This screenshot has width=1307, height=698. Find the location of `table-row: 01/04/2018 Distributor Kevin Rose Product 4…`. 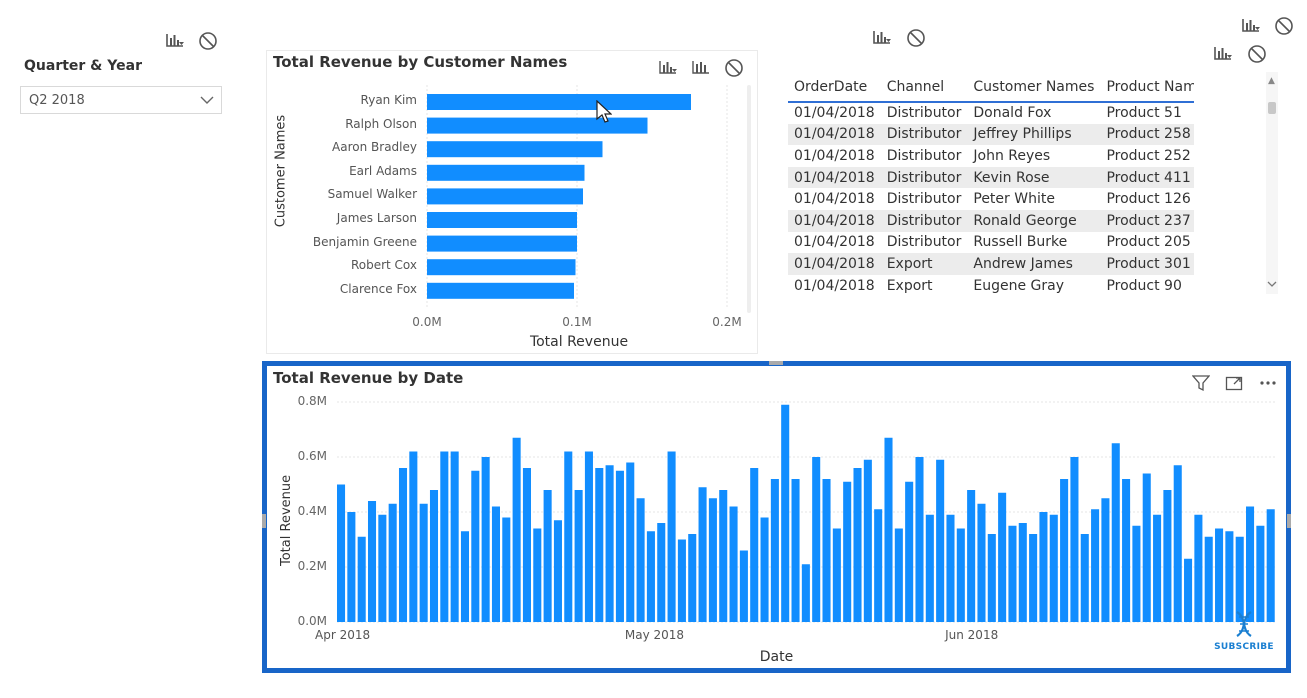

table-row: 01/04/2018 Distributor Kevin Rose Product 4… is located at coordinates (991, 177).